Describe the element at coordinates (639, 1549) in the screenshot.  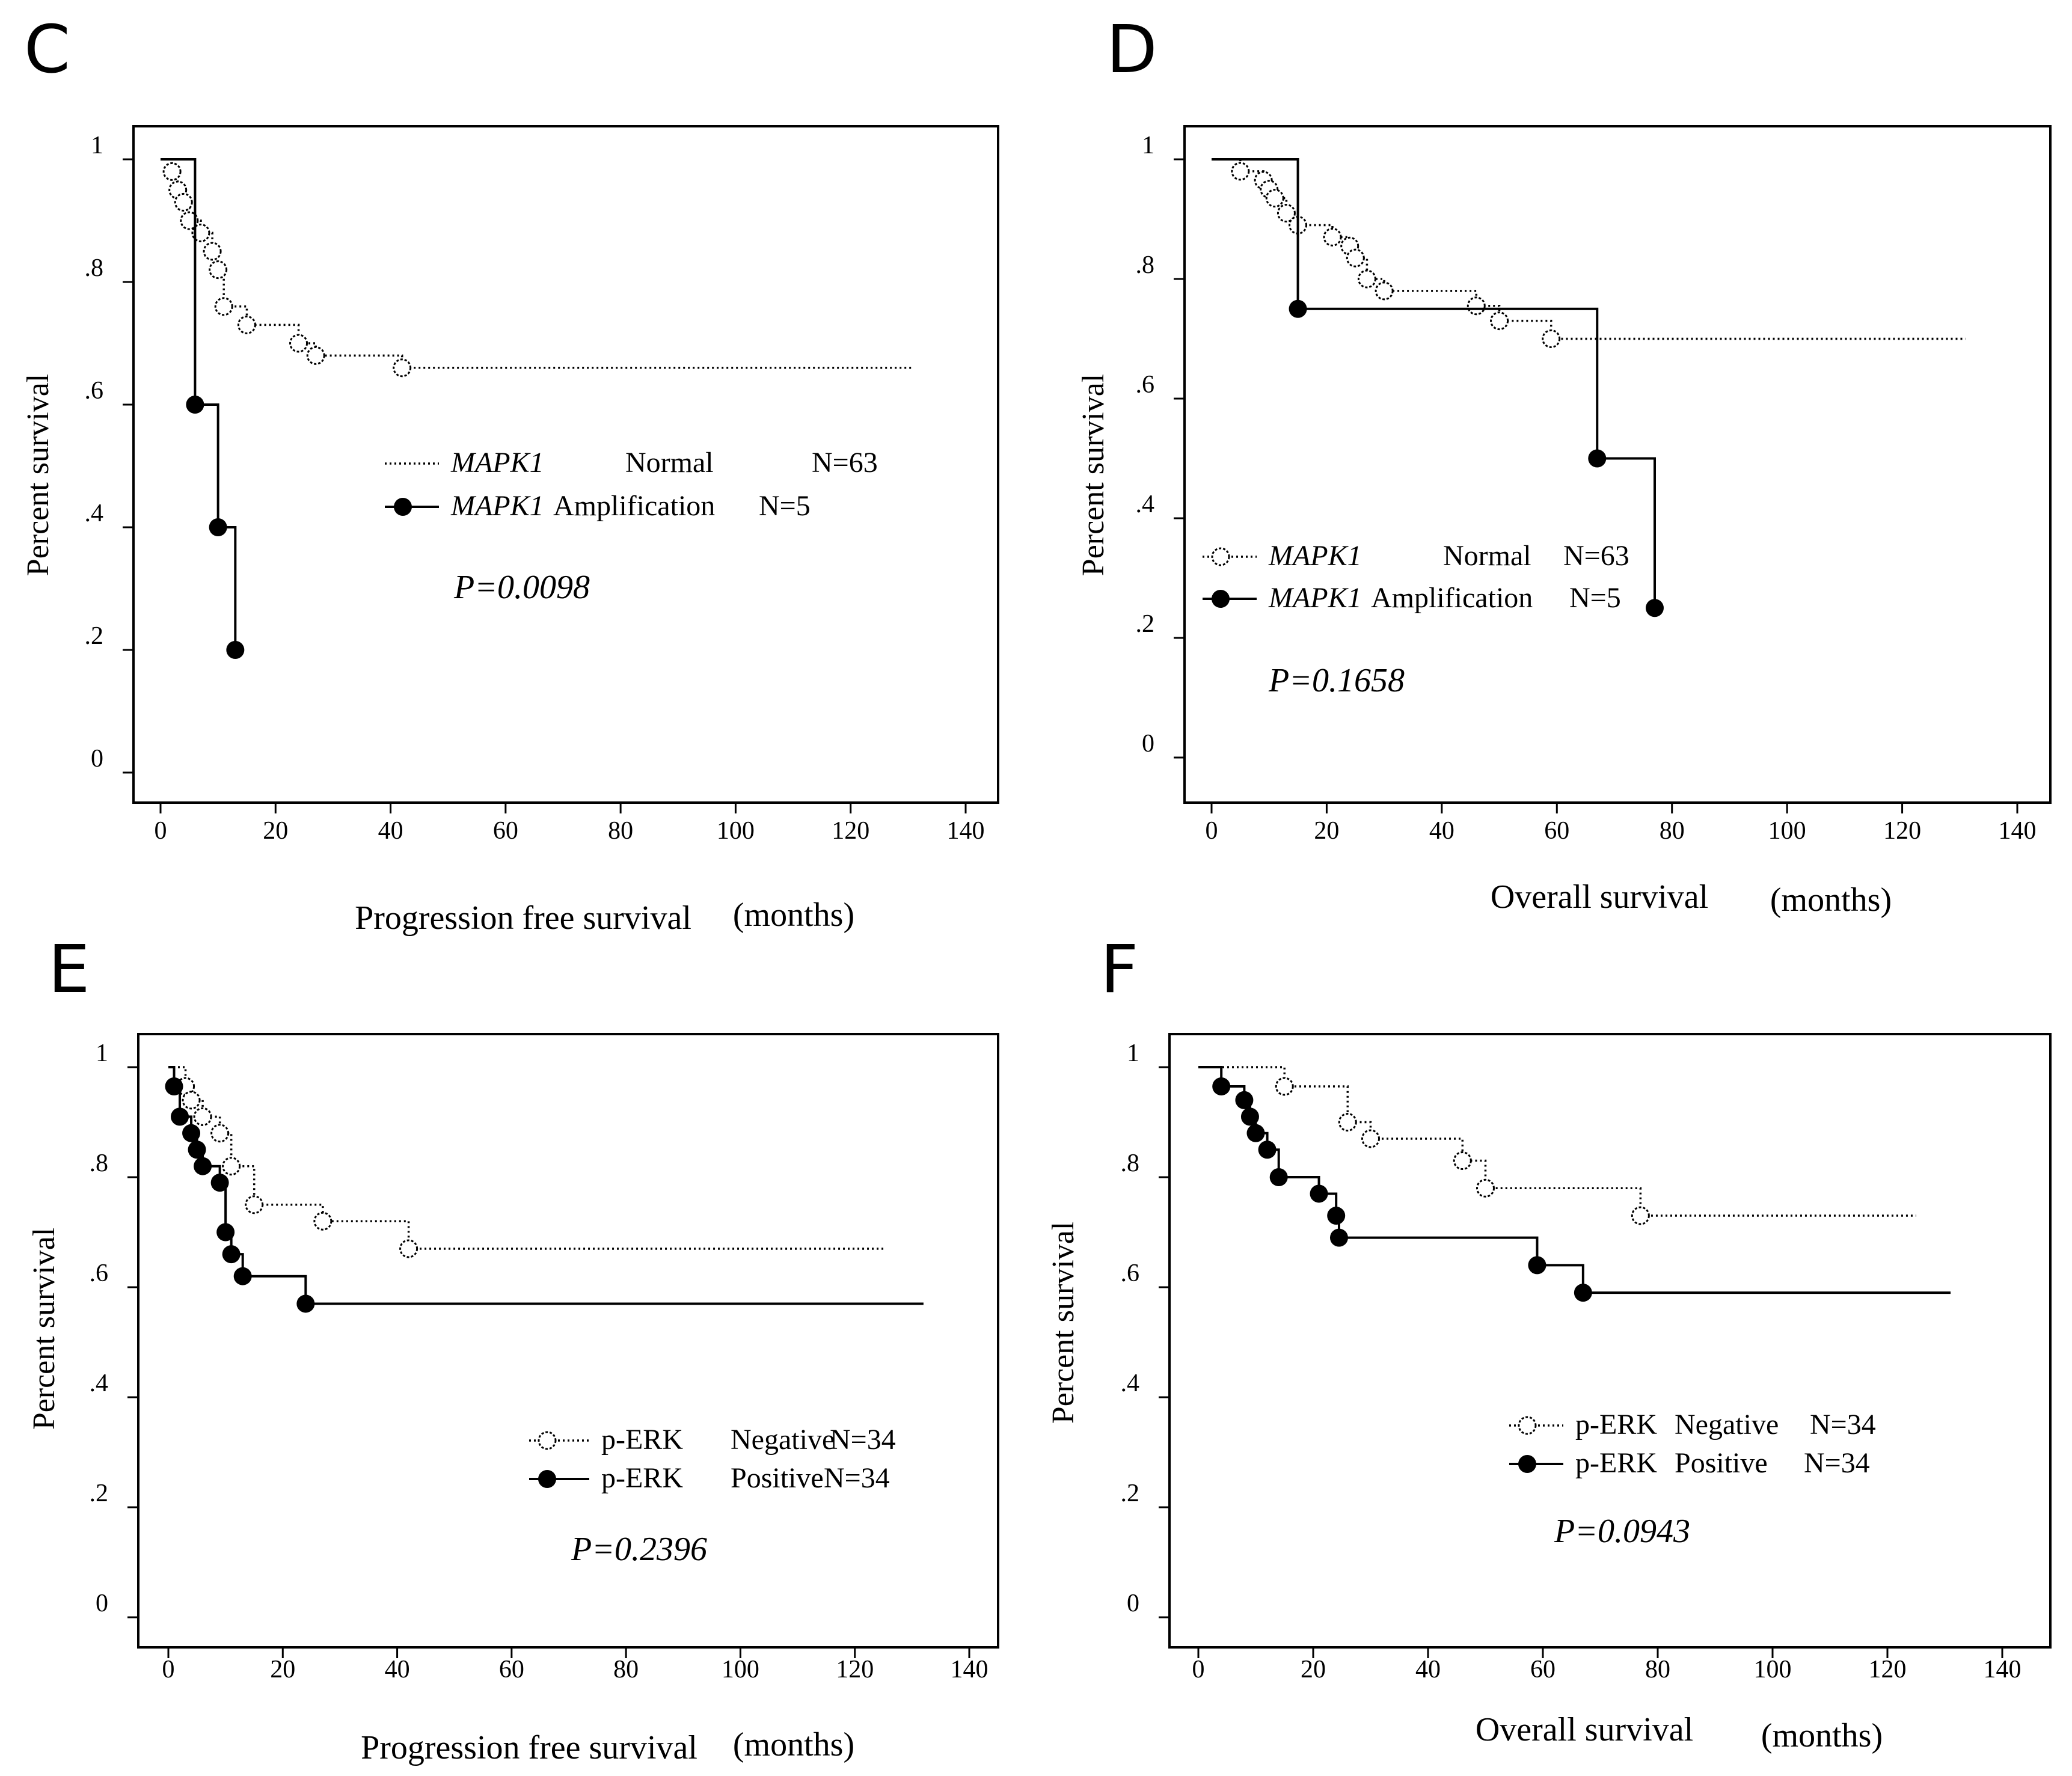
I see `p-value: P=0.2396` at that location.